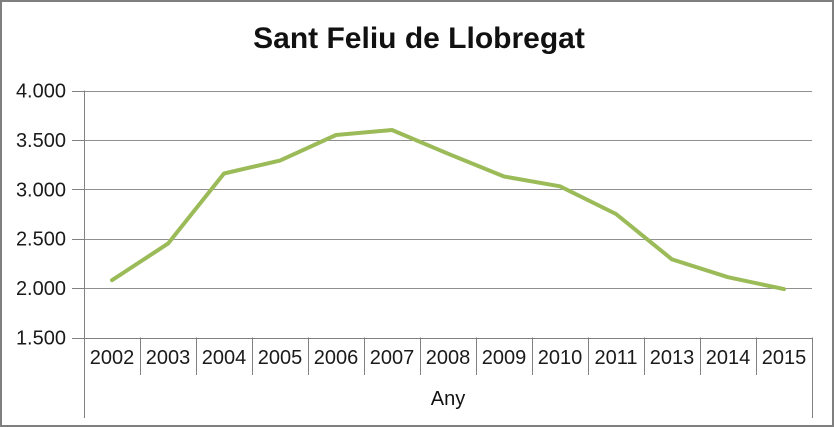 This screenshot has height=427, width=834. I want to click on x-tick-label: 2013, so click(672, 358).